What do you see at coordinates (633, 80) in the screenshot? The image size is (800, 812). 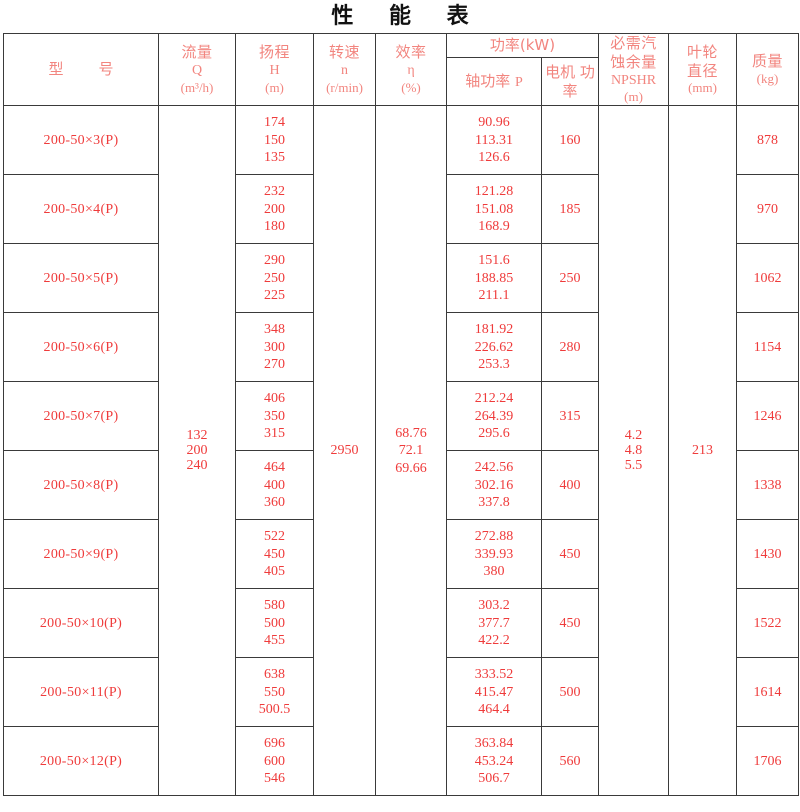 I see `column-header-npshr-symbol: NPSHR` at bounding box center [633, 80].